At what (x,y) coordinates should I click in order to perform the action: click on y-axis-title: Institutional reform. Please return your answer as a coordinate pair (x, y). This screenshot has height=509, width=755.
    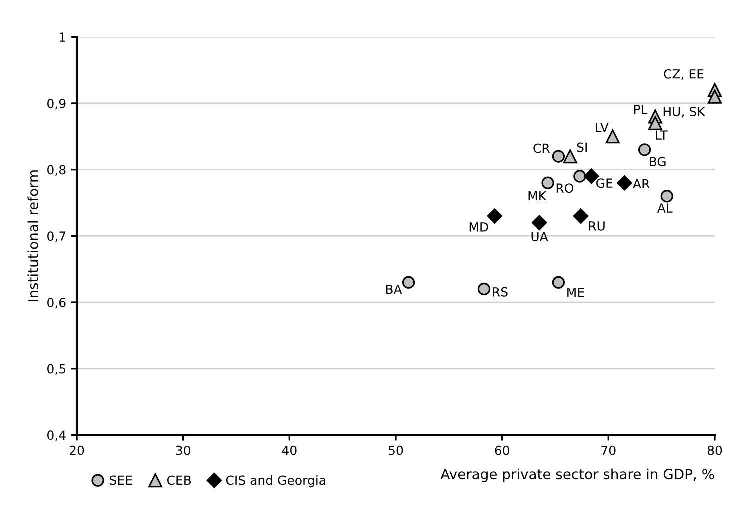
    Looking at the image, I should click on (33, 236).